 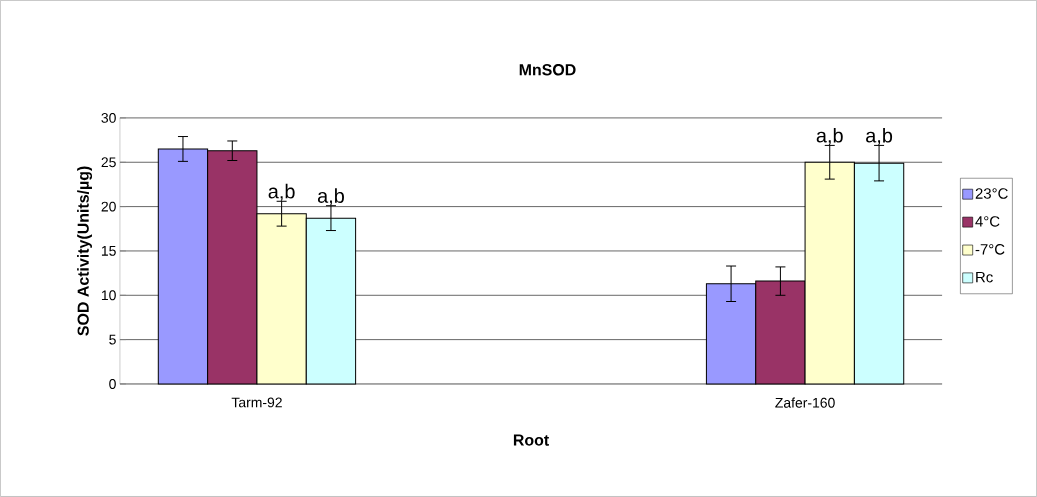 What do you see at coordinates (256, 402) in the screenshot?
I see `x-tick-label: Tarm-92` at bounding box center [256, 402].